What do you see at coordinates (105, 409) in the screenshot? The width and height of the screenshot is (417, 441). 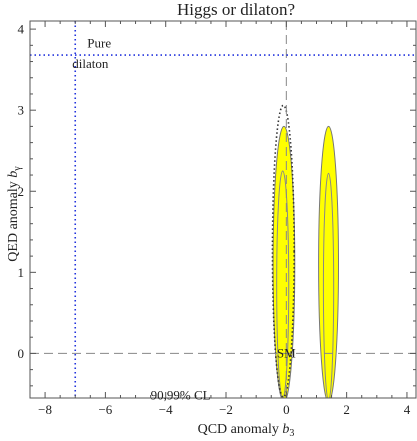 I see `x-tick-label: −6` at bounding box center [105, 409].